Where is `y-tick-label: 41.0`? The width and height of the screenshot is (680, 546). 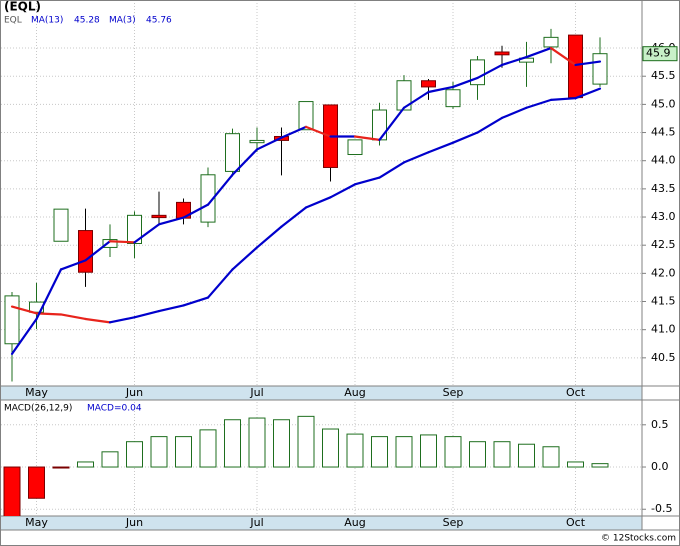
y-tick-label: 41.0 is located at coordinates (663, 329).